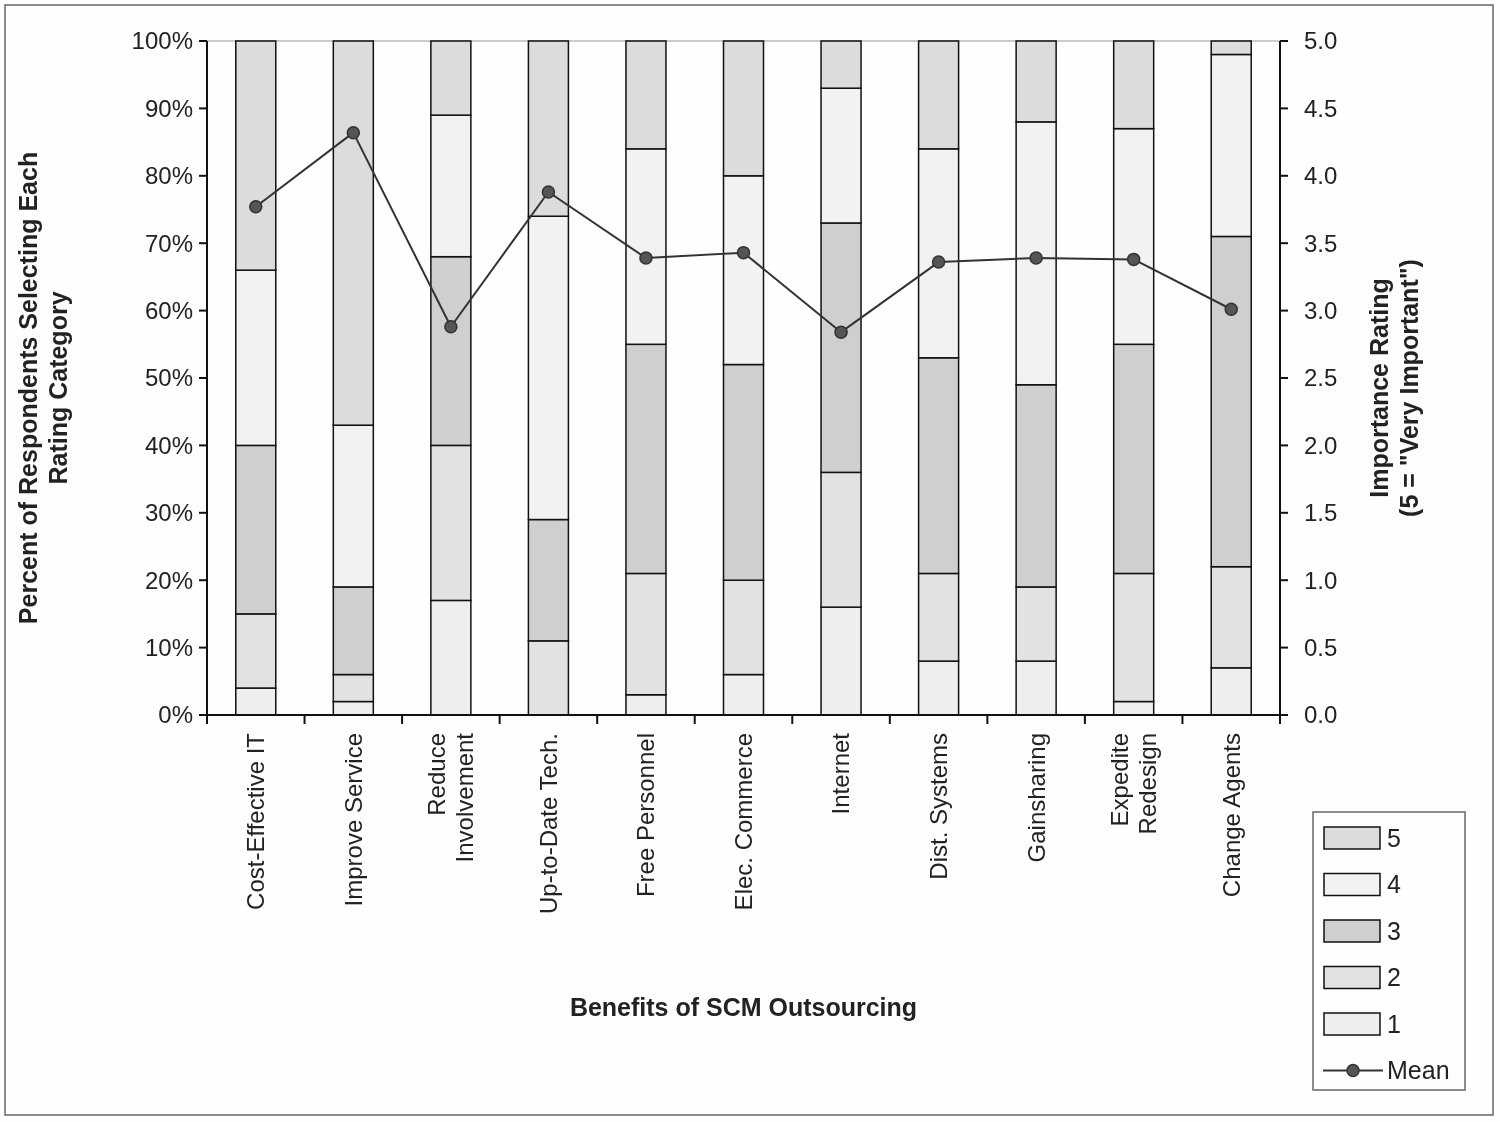 This screenshot has height=1122, width=1500. Describe the element at coordinates (1321, 176) in the screenshot. I see `y2-tick-label: 4.0` at that location.